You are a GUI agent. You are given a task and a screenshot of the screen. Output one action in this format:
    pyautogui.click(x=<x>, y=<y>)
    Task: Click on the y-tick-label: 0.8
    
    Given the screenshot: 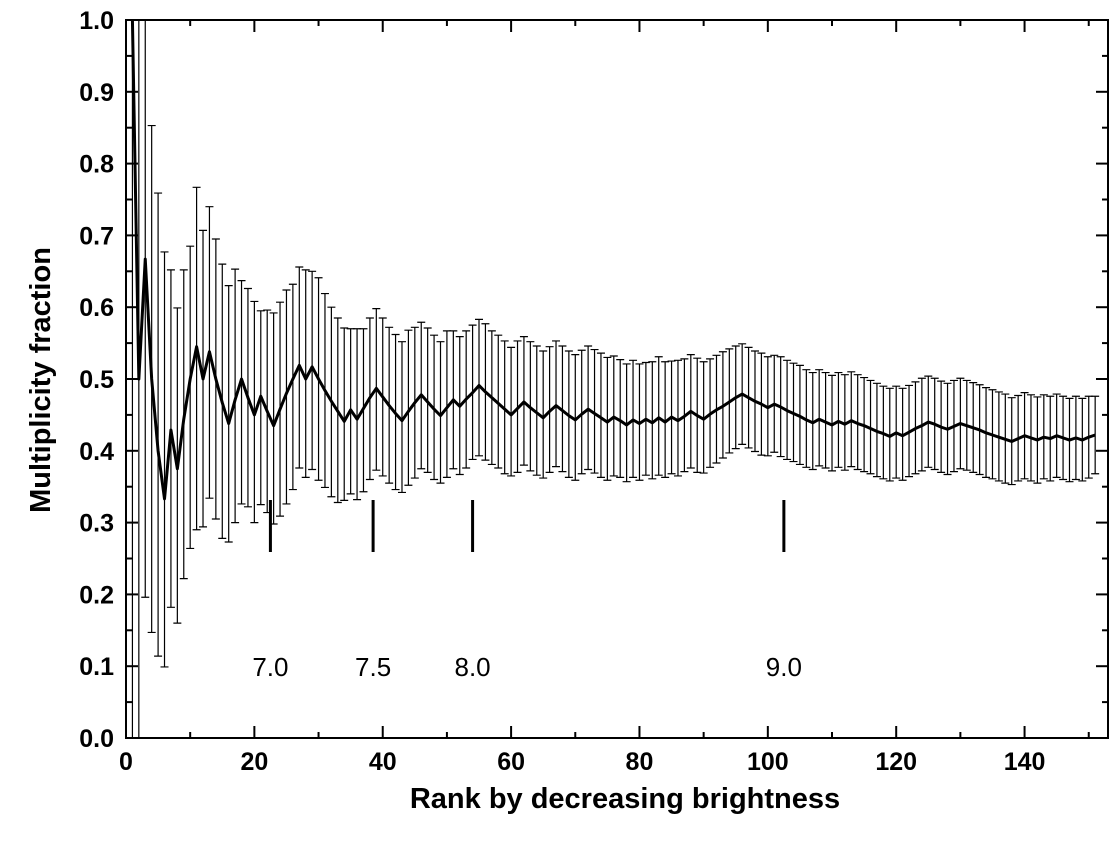 What is the action you would take?
    pyautogui.click(x=96, y=165)
    